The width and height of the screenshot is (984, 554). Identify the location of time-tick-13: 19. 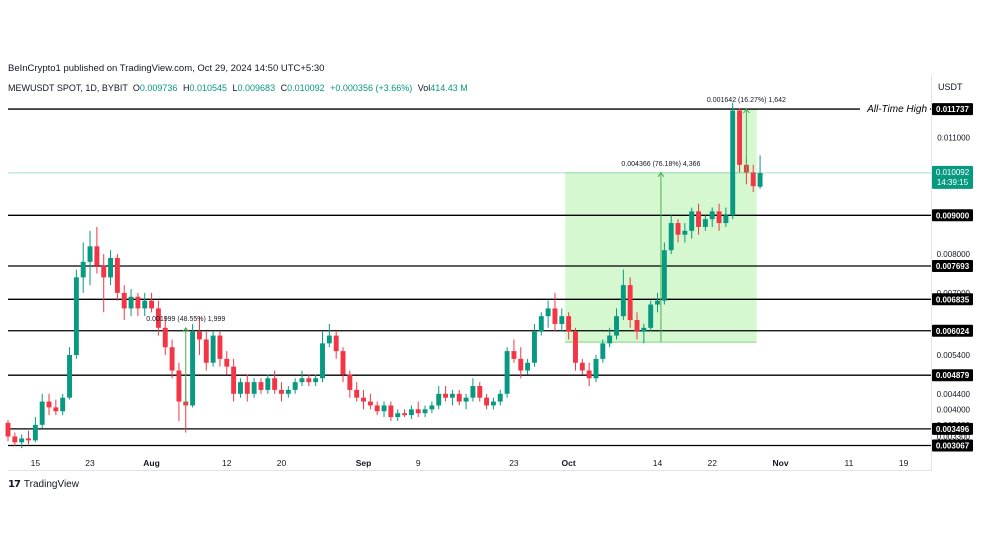
(904, 463).